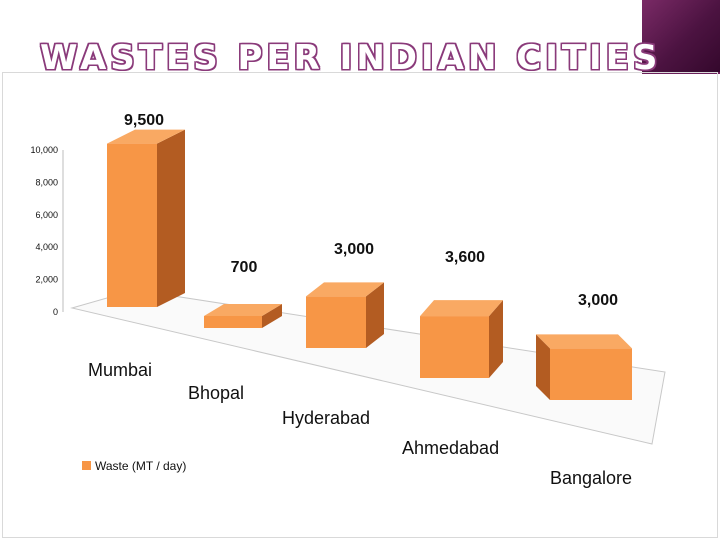  What do you see at coordinates (454, 347) in the screenshot?
I see `bar-ahmedabad` at bounding box center [454, 347].